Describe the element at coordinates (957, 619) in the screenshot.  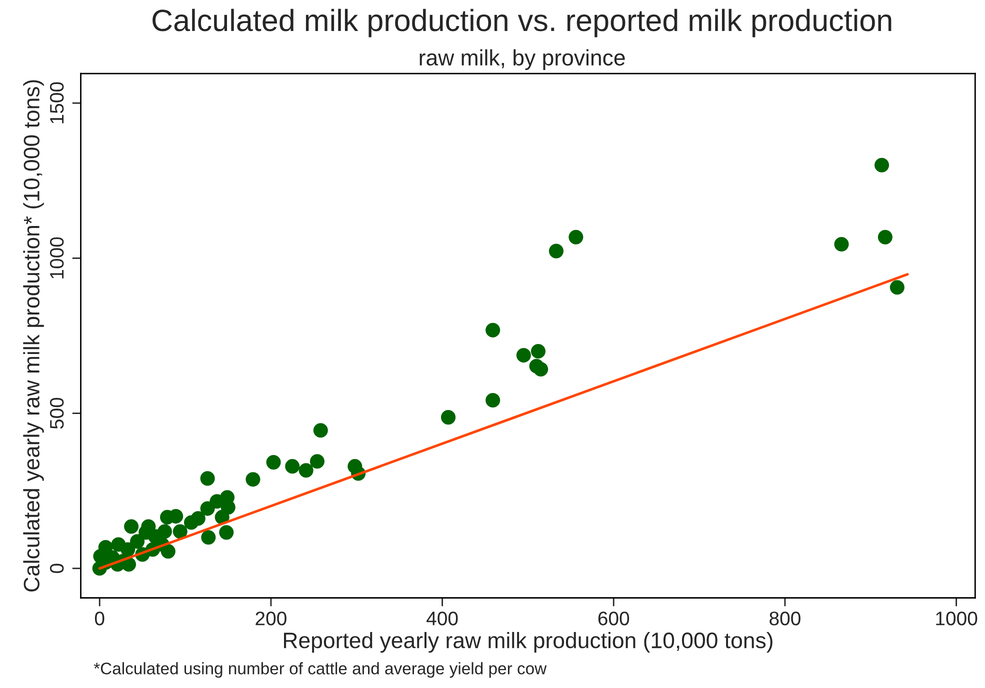
I see `x-tick-label: 1000` at that location.